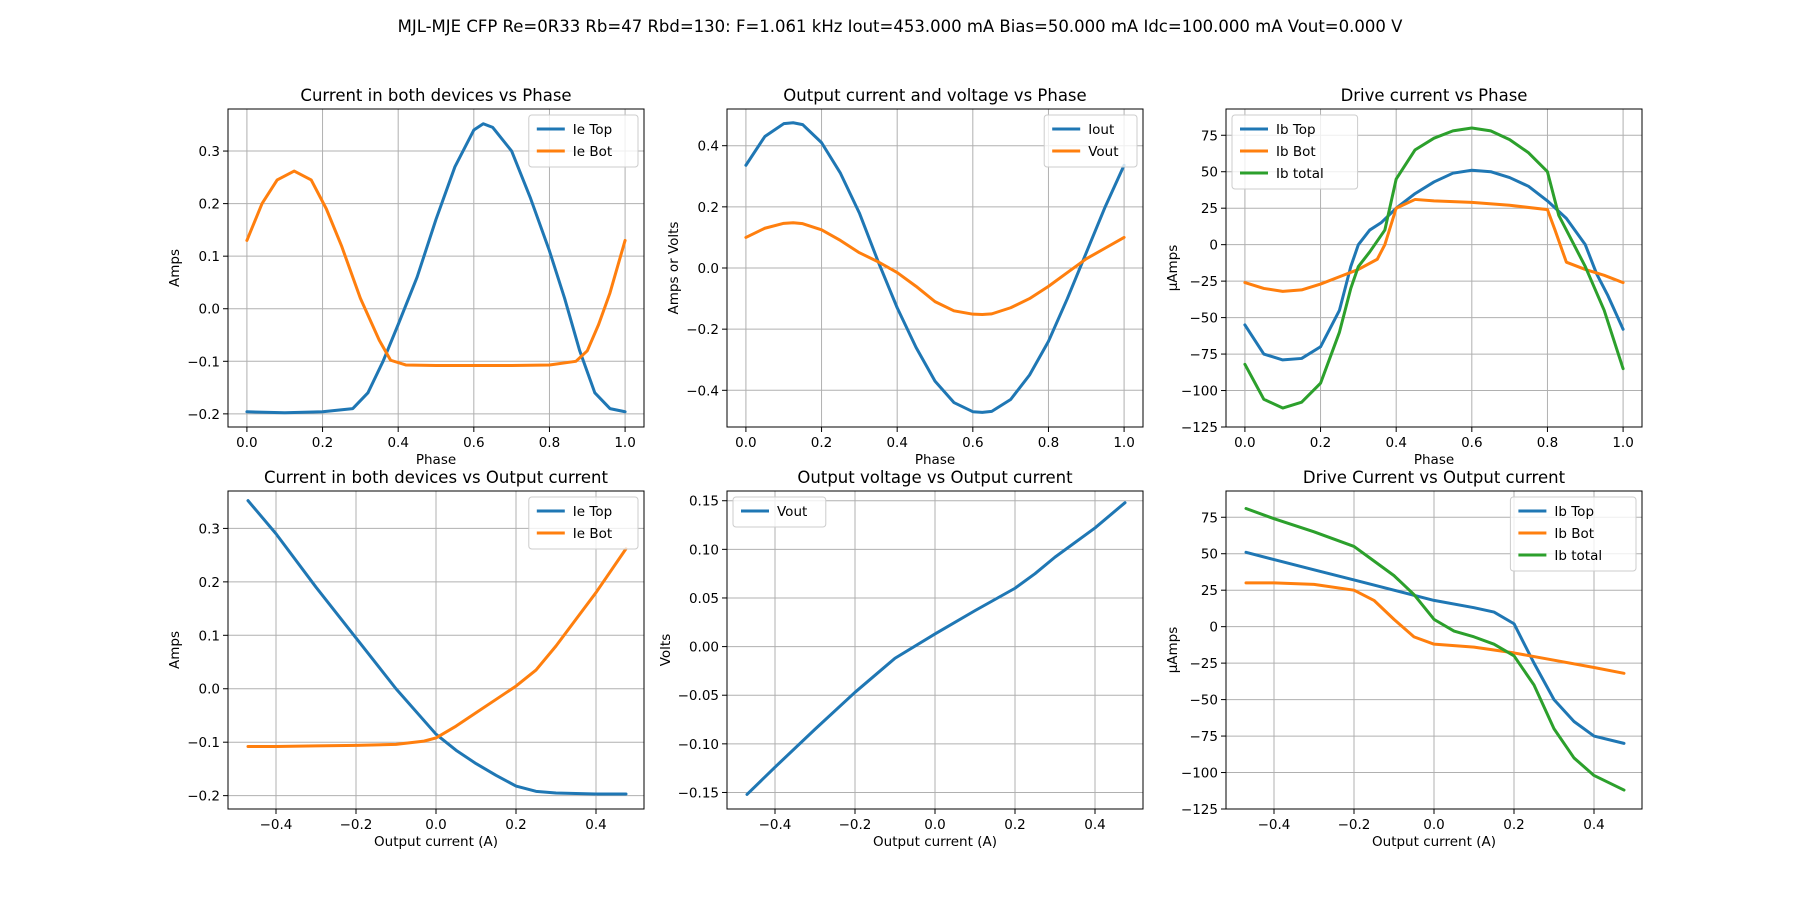  Describe the element at coordinates (934, 95) in the screenshot. I see `subplot-title: Output current and voltage vs Phase` at that location.